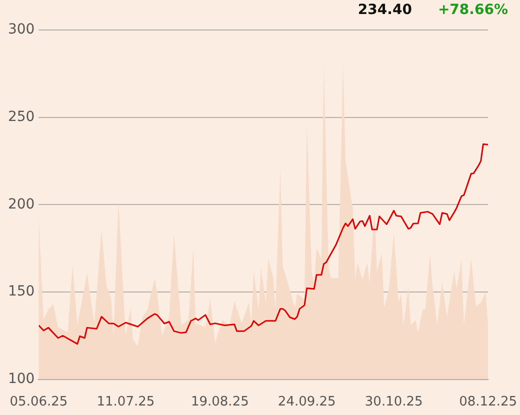 This screenshot has width=520, height=415. I want to click on y-tick-label: 250, so click(21, 116).